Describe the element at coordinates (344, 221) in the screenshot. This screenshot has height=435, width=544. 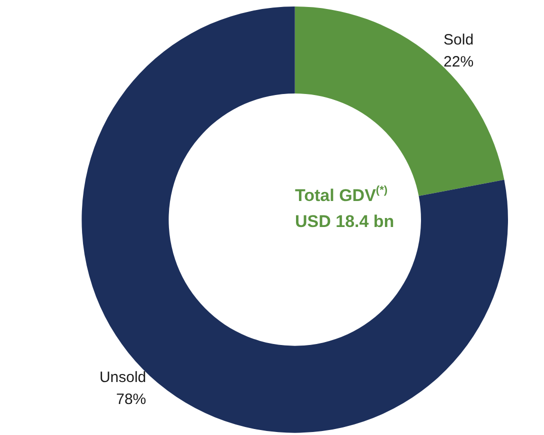
I see `text: USD 18.4 bn` at that location.